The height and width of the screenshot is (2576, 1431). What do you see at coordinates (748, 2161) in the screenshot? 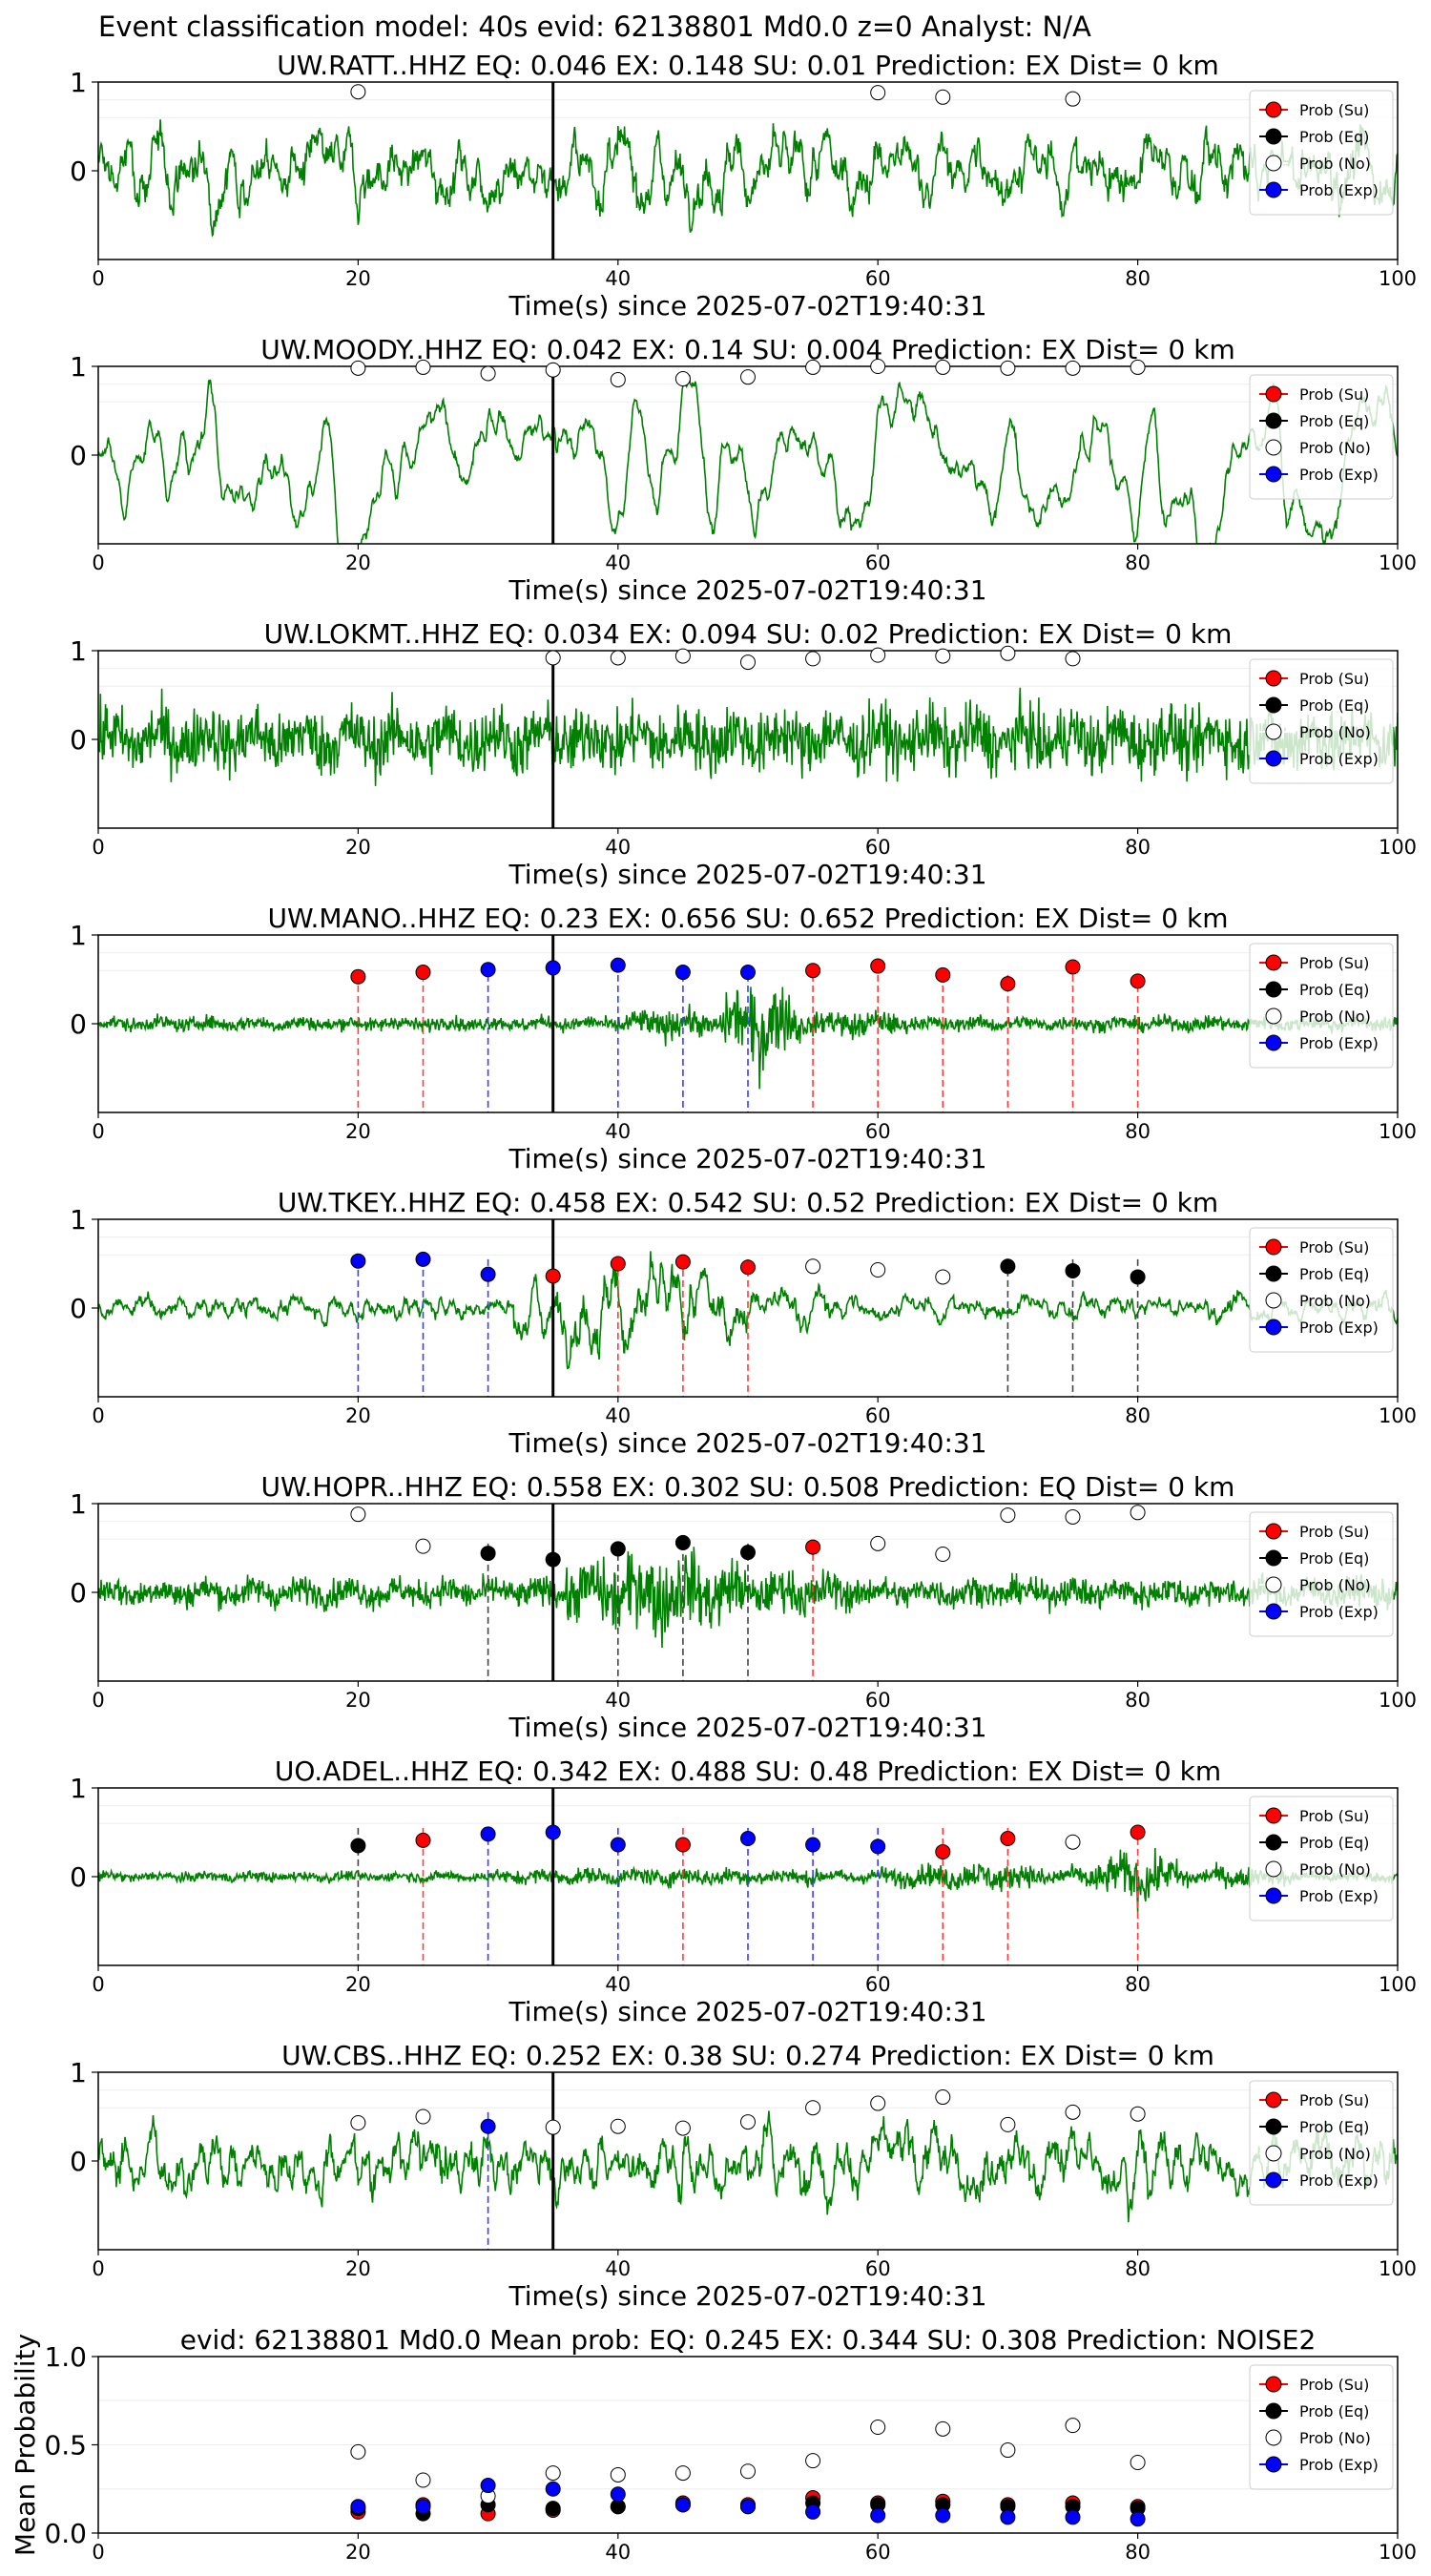
I see `axes-frame` at bounding box center [748, 2161].